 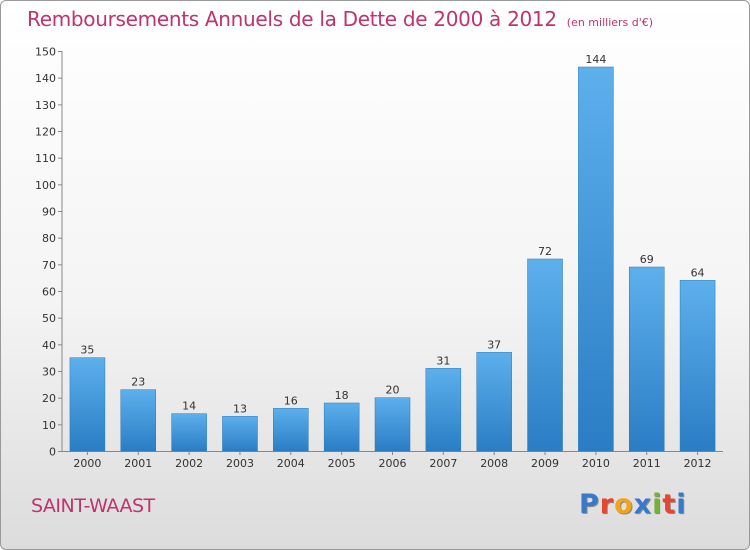 I want to click on bar-2003, so click(x=240, y=434).